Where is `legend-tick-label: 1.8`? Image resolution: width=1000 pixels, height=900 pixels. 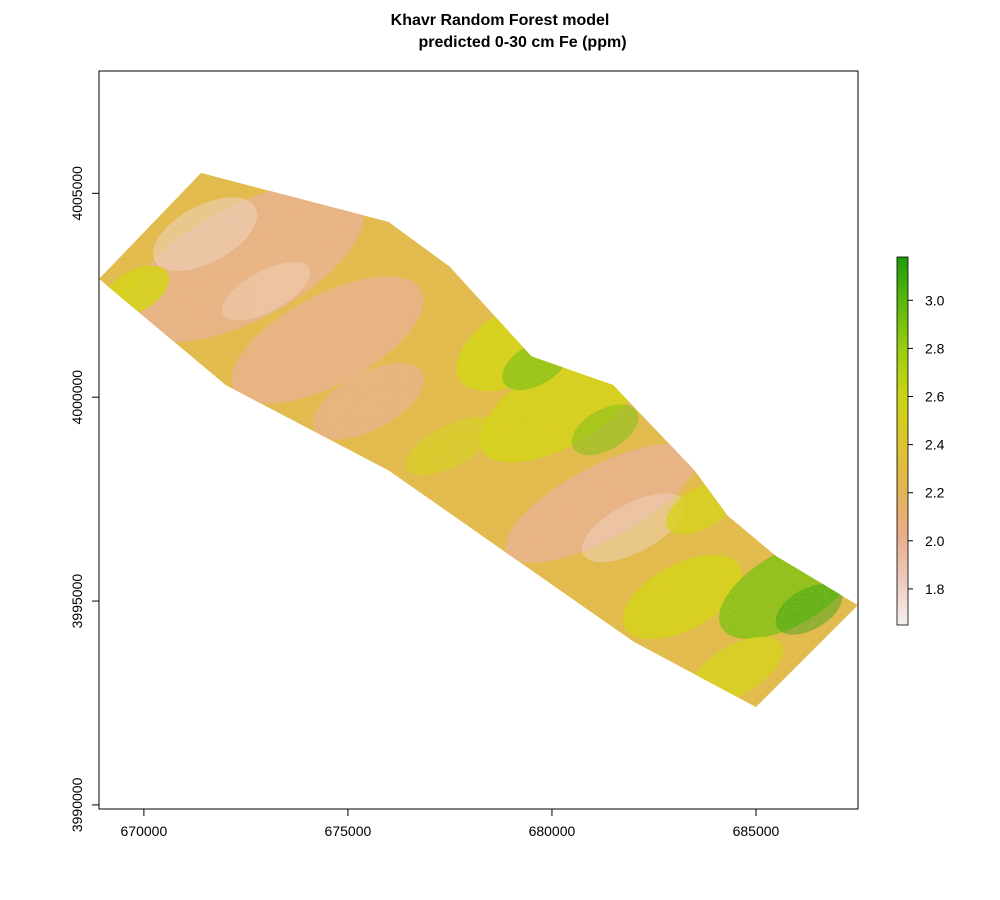 legend-tick-label: 1.8 is located at coordinates (935, 589).